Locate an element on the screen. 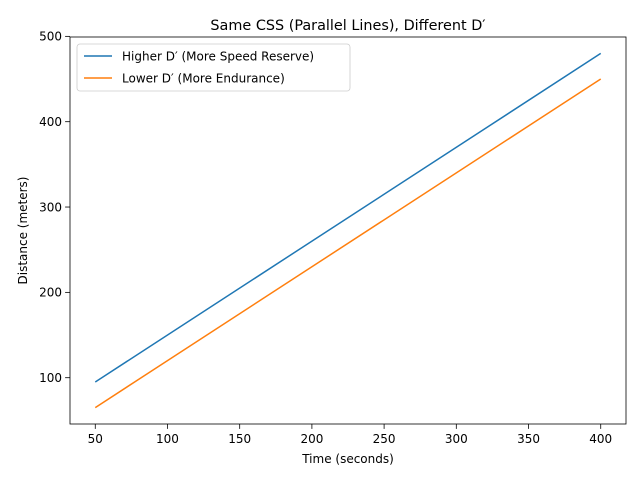  y-tick-label-3: 400 is located at coordinates (50, 122).